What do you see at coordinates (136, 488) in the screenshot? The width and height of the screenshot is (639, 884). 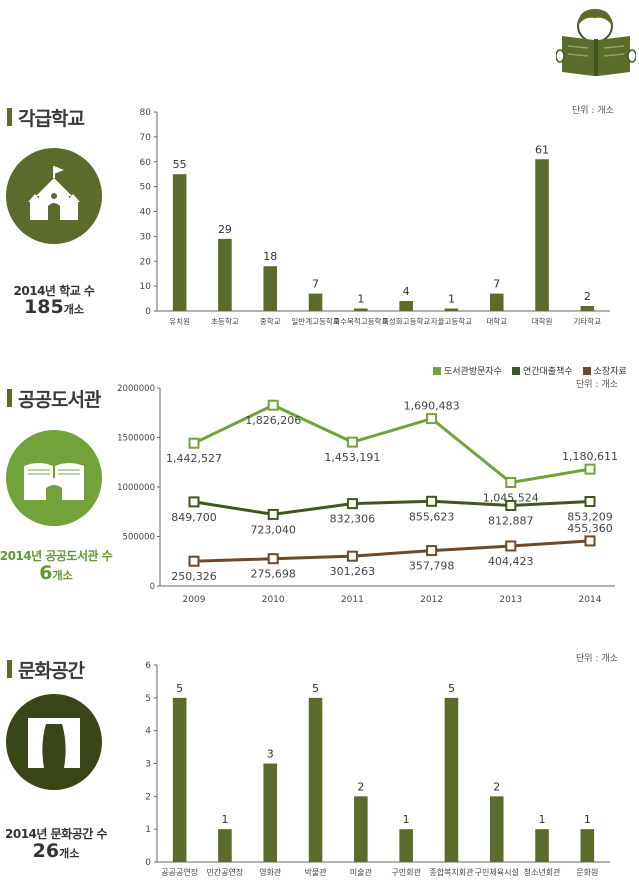 I see `y-tick-label: 1000000` at bounding box center [136, 488].